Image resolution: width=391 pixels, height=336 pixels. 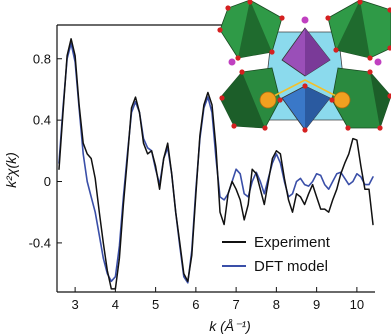 I want to click on y-tick-label: 0.4, so click(x=42, y=120).